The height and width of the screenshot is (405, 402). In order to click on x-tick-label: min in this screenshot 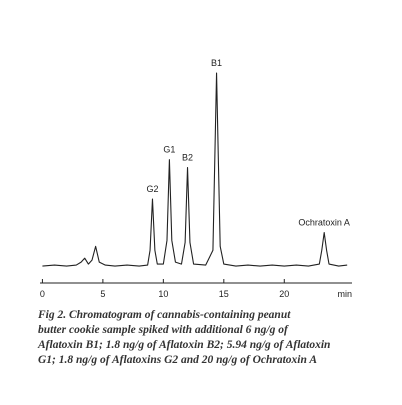, I will do `click(344, 294)`.